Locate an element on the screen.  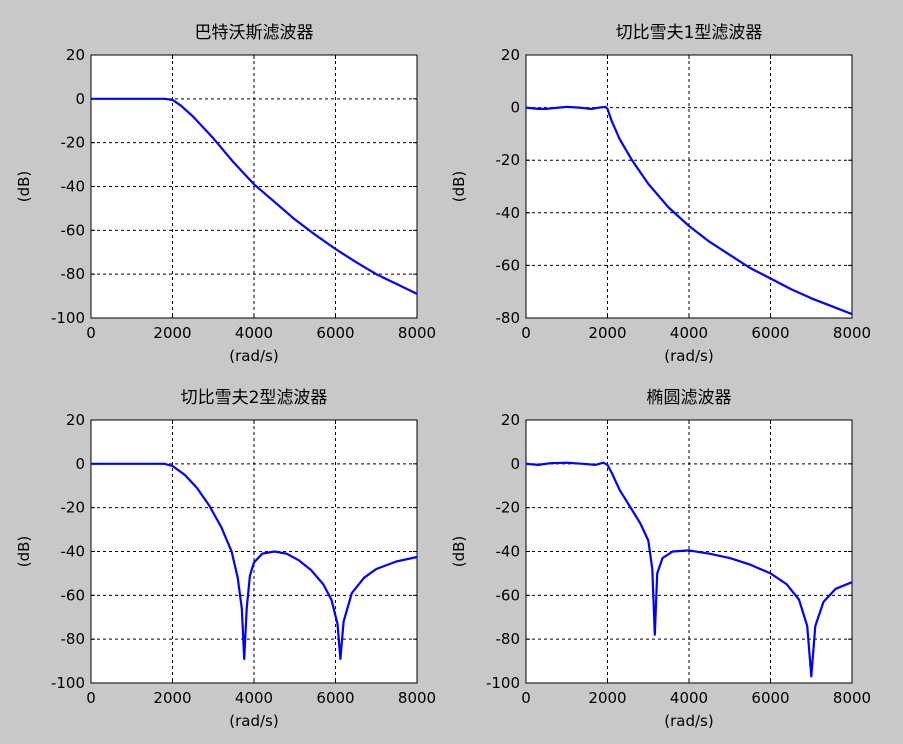
y-tick-labels: 20 0 -20 -40 -60 -80 is located at coordinates (508, 186).